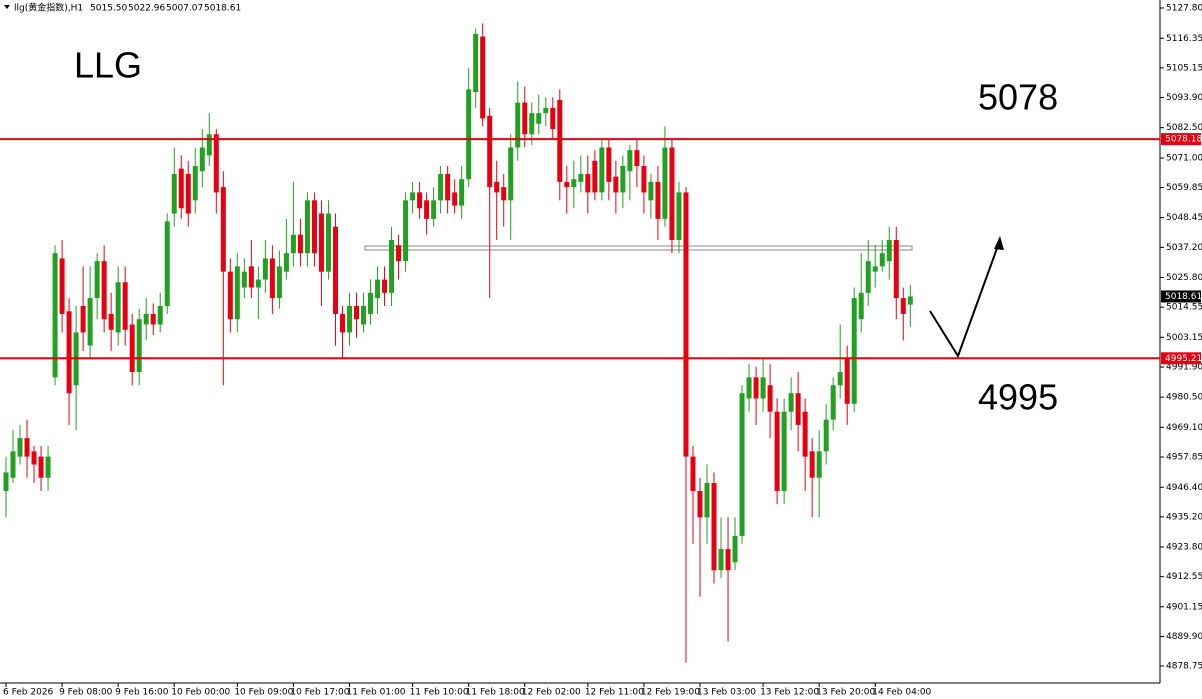 The width and height of the screenshot is (1202, 699). What do you see at coordinates (263, 693) in the screenshot?
I see `x-tick-label: 10 Feb 09:00` at bounding box center [263, 693].